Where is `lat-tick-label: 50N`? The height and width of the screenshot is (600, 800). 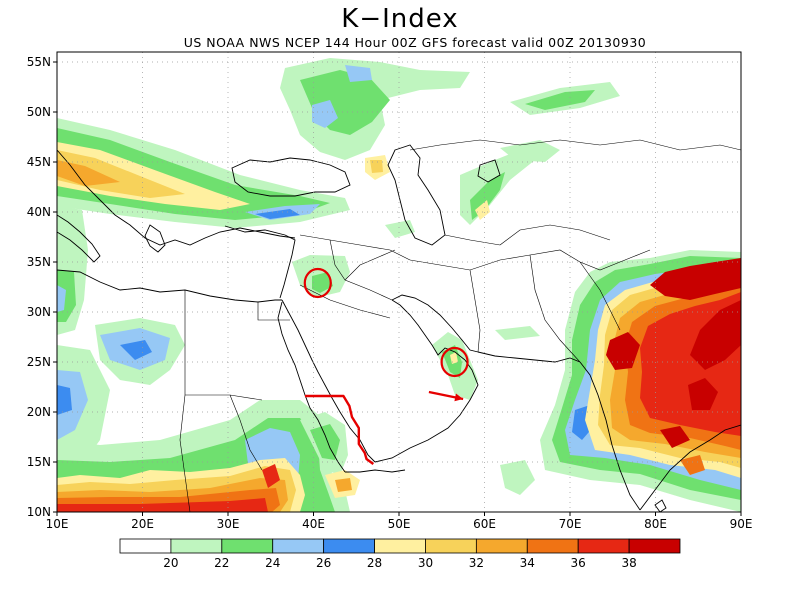
lat-tick-label: 50N is located at coordinates (39, 112).